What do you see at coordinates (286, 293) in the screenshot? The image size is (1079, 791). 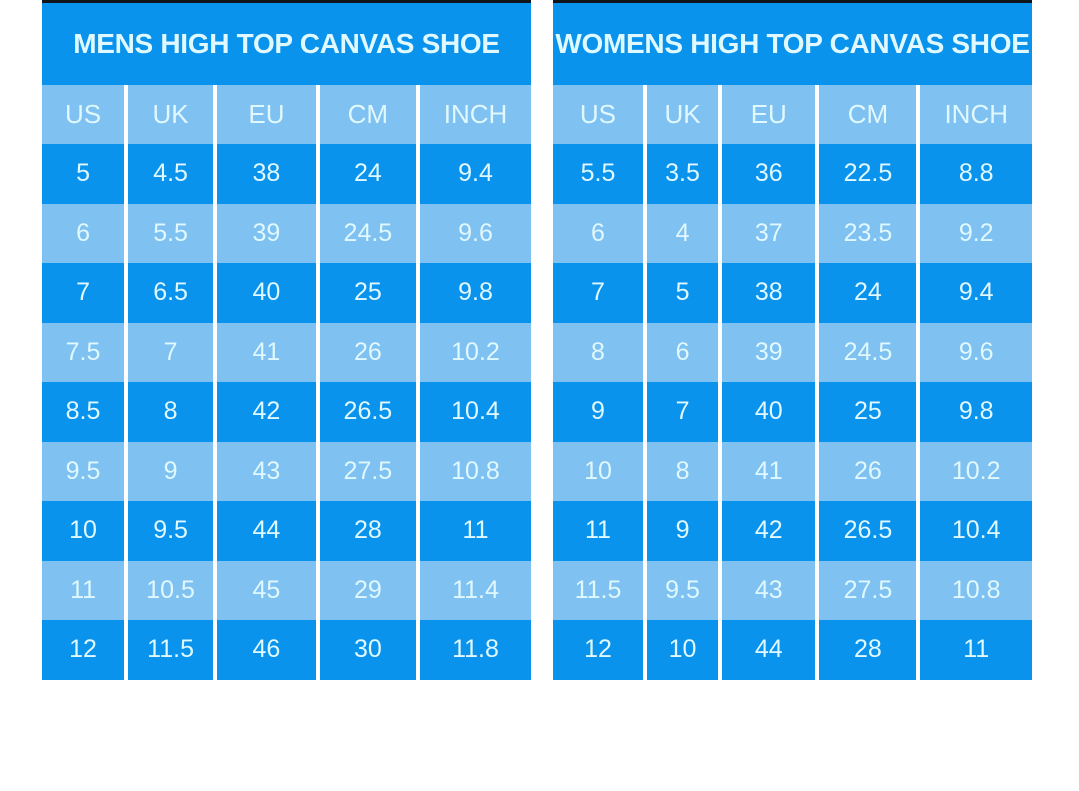 I see `size-row: 7 6.5 40 25 9.8` at bounding box center [286, 293].